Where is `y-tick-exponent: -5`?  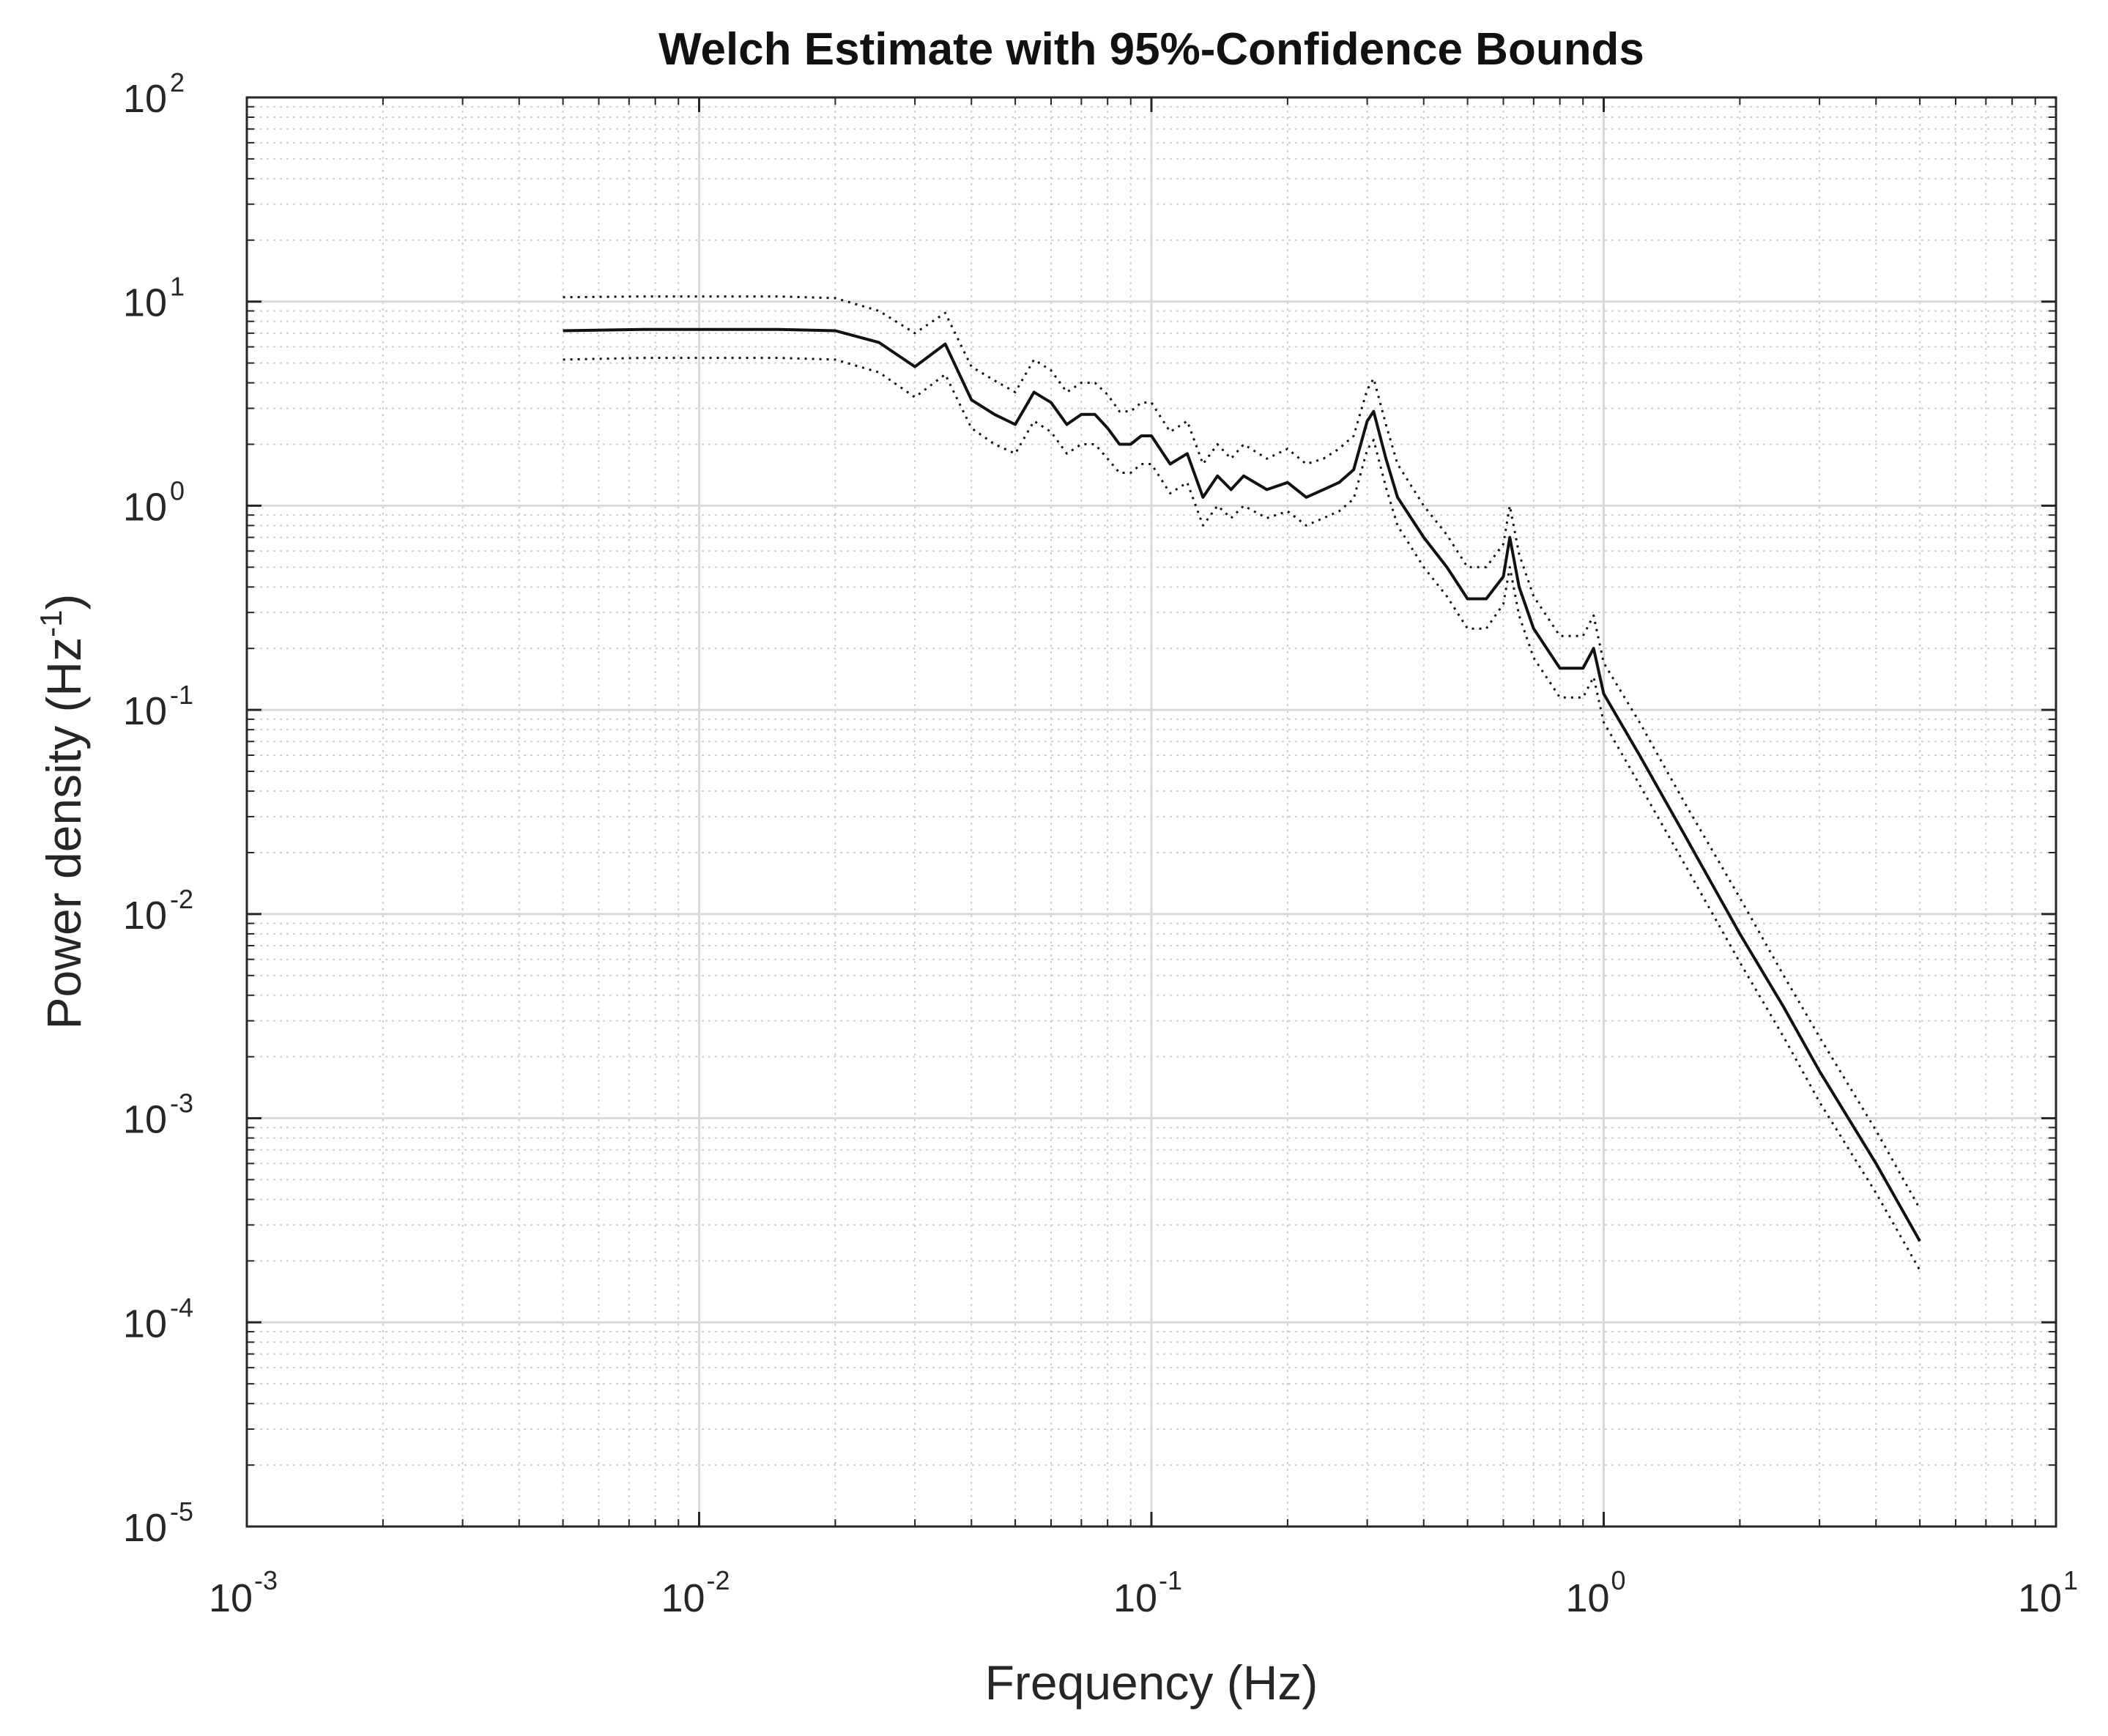 y-tick-exponent: -5 is located at coordinates (181, 1512).